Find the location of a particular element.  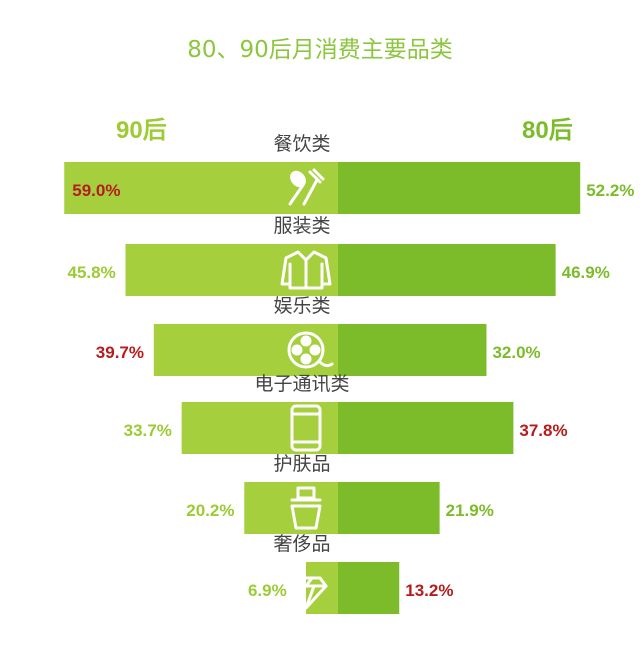

data-label-right: 32.0% is located at coordinates (516, 352).